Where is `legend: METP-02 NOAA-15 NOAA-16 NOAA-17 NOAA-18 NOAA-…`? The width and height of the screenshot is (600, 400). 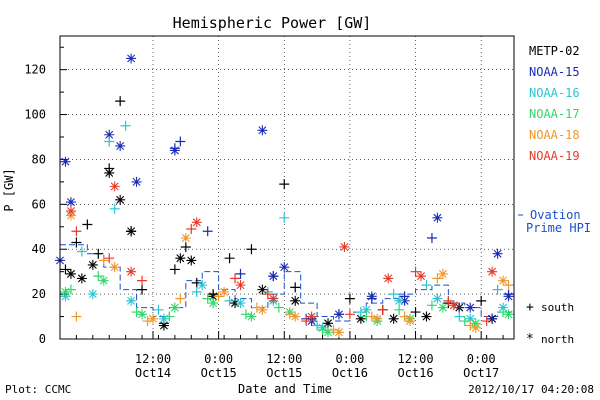
legend: METP-02 NOAA-15 NOAA-16 NOAA-17 NOAA-18 NOAA-… is located at coordinates (554, 103).